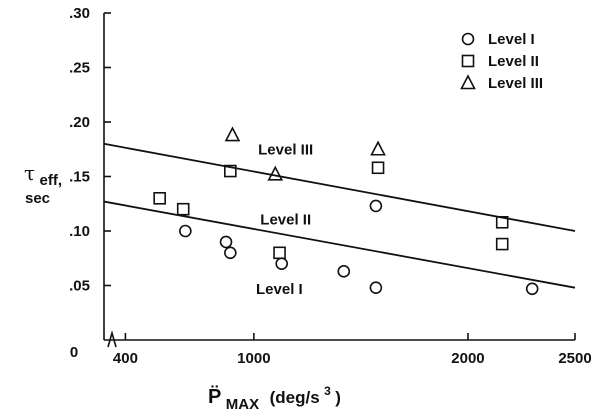  Describe the element at coordinates (79, 122) in the screenshot. I see `y-tick-label: .20` at that location.